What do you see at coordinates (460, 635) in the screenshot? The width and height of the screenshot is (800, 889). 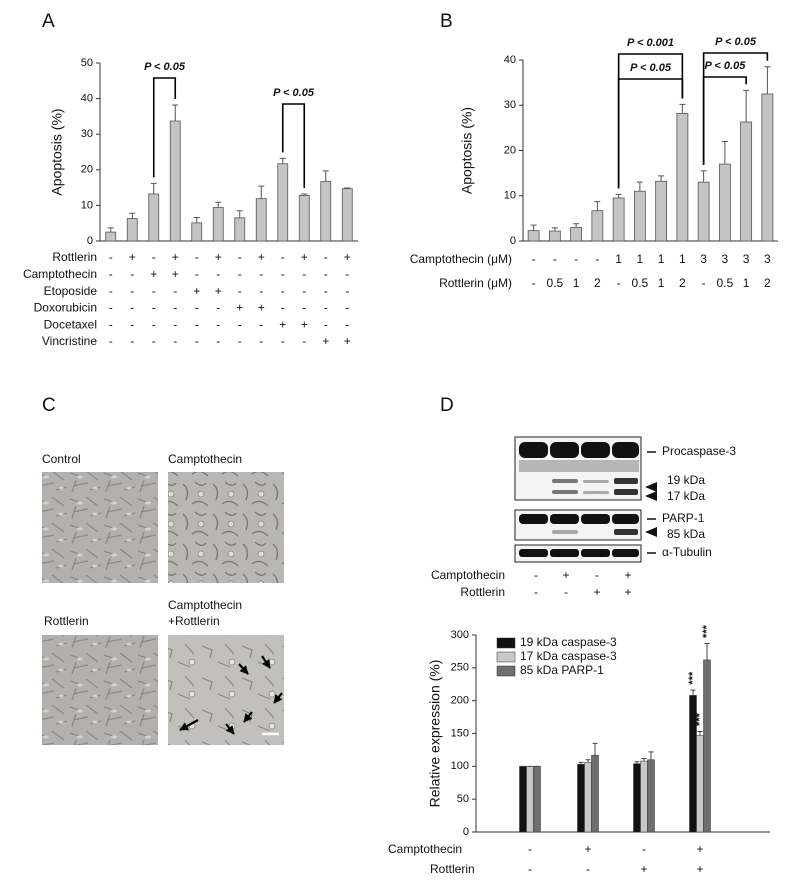 I see `y-tick-label: 300` at bounding box center [460, 635].